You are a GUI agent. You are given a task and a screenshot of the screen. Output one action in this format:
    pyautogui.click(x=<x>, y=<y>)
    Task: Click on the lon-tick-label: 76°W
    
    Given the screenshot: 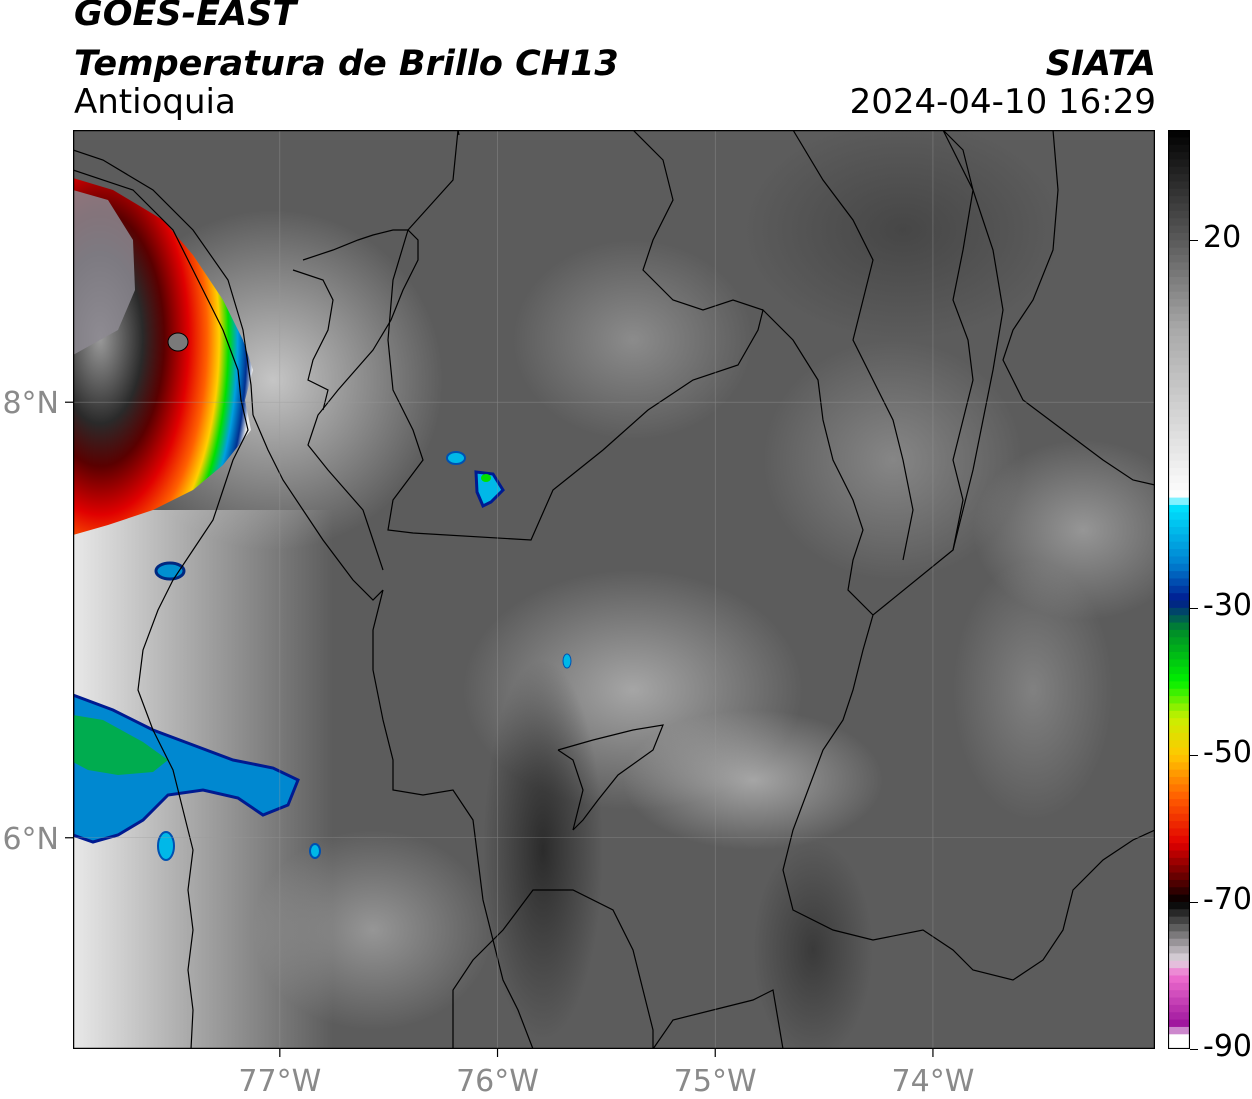 What is the action you would take?
    pyautogui.click(x=497, y=1081)
    